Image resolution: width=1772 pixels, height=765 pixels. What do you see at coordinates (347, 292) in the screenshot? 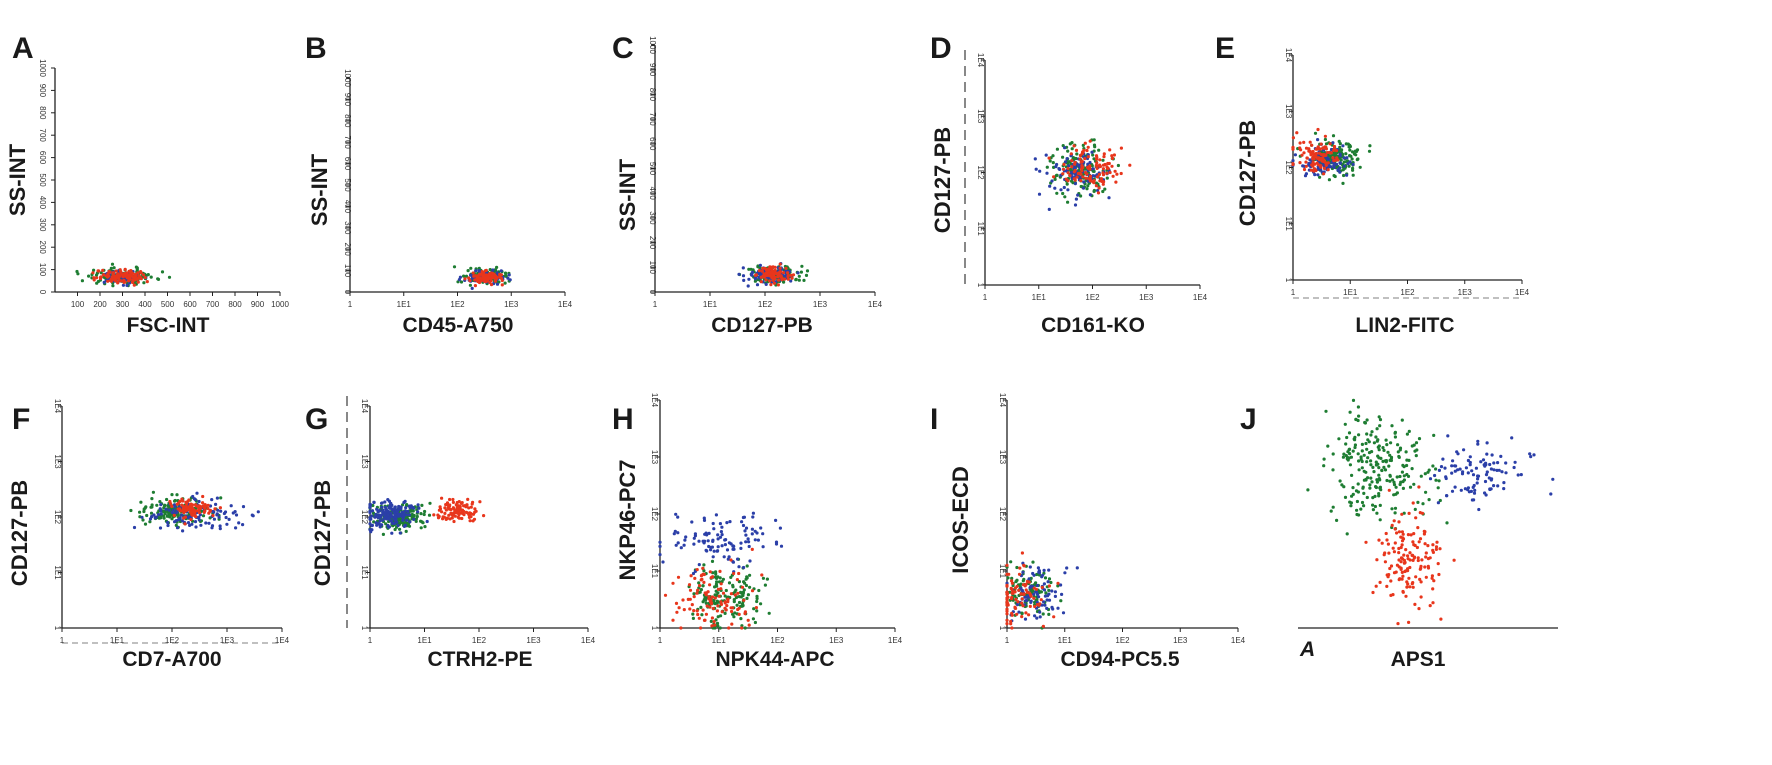
I see `y-tick-label: 0` at bounding box center [347, 292].